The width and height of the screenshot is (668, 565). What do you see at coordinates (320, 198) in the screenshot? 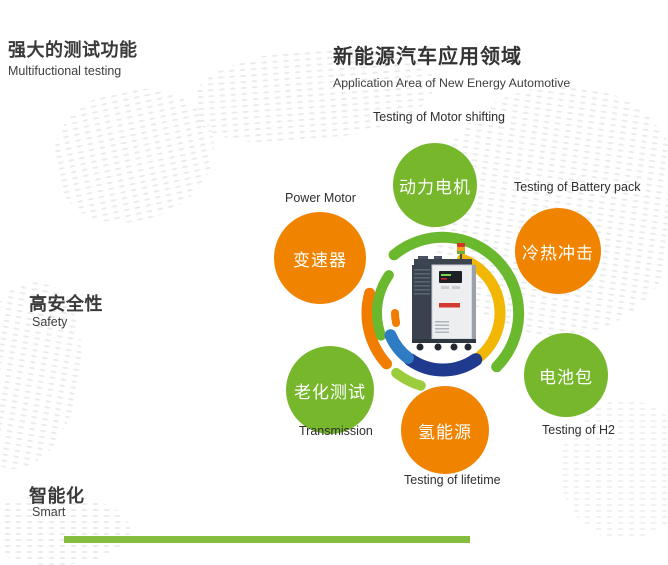
I see `caption-transmission: Power Motor` at bounding box center [320, 198].